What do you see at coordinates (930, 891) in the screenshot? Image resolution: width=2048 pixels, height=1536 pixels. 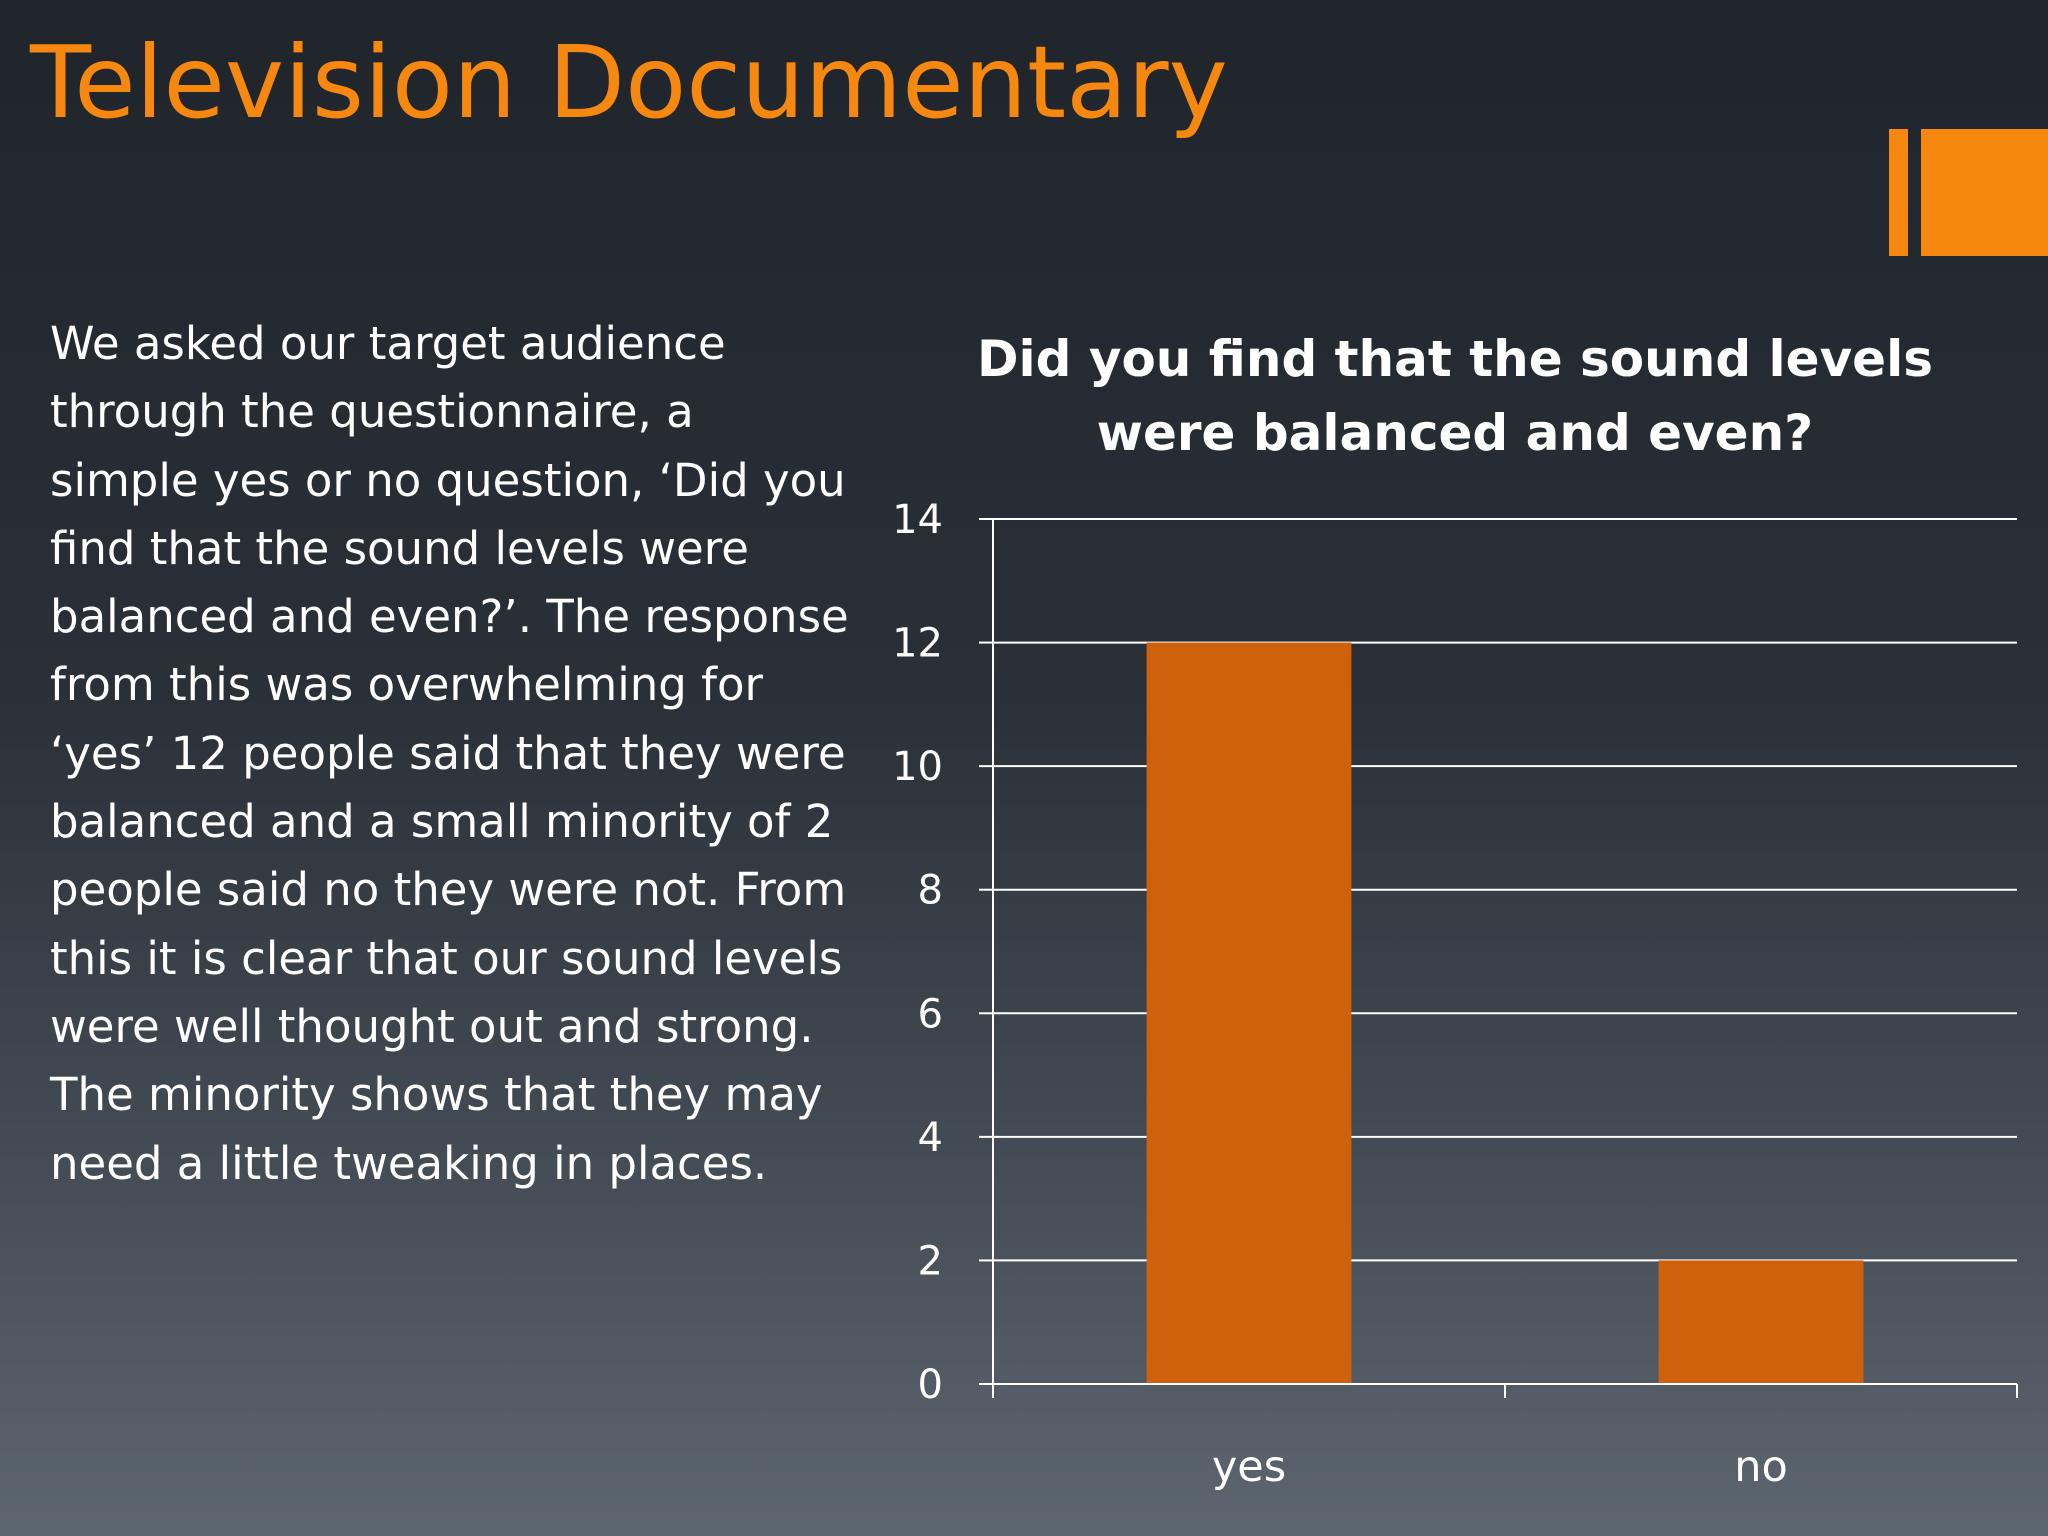 I see `y-tick-label: 8` at bounding box center [930, 891].